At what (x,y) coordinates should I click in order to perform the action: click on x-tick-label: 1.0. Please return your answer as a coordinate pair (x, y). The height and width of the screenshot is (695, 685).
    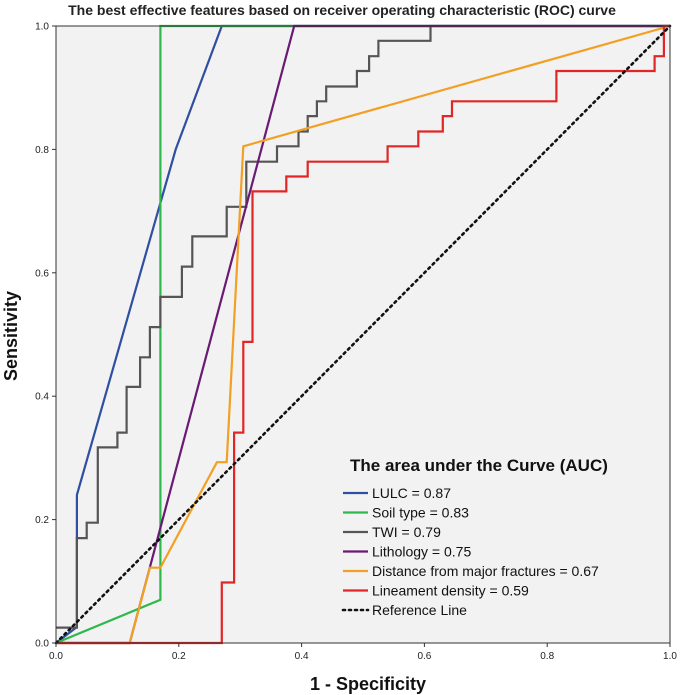
    Looking at the image, I should click on (670, 656).